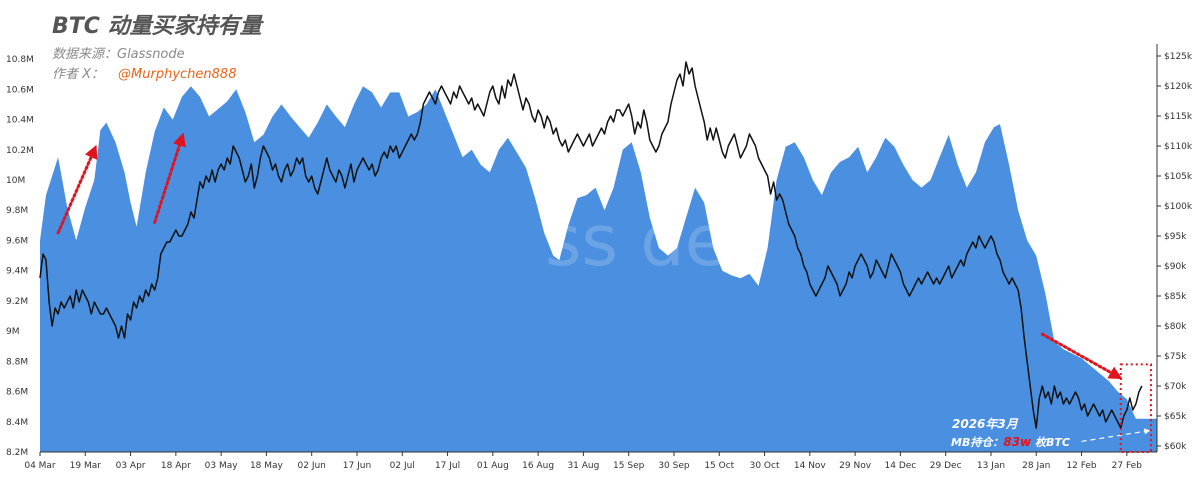 The image size is (1200, 485). What do you see at coordinates (312, 466) in the screenshot?
I see `x-tick-label: 02 Jun` at bounding box center [312, 466].